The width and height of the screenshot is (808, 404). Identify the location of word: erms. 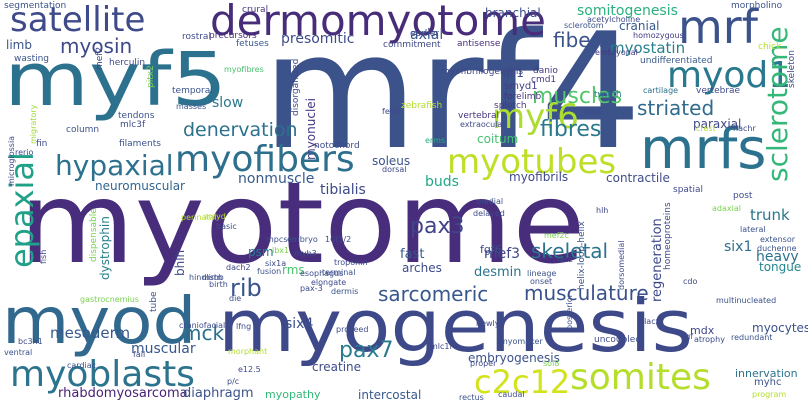
(435, 140).